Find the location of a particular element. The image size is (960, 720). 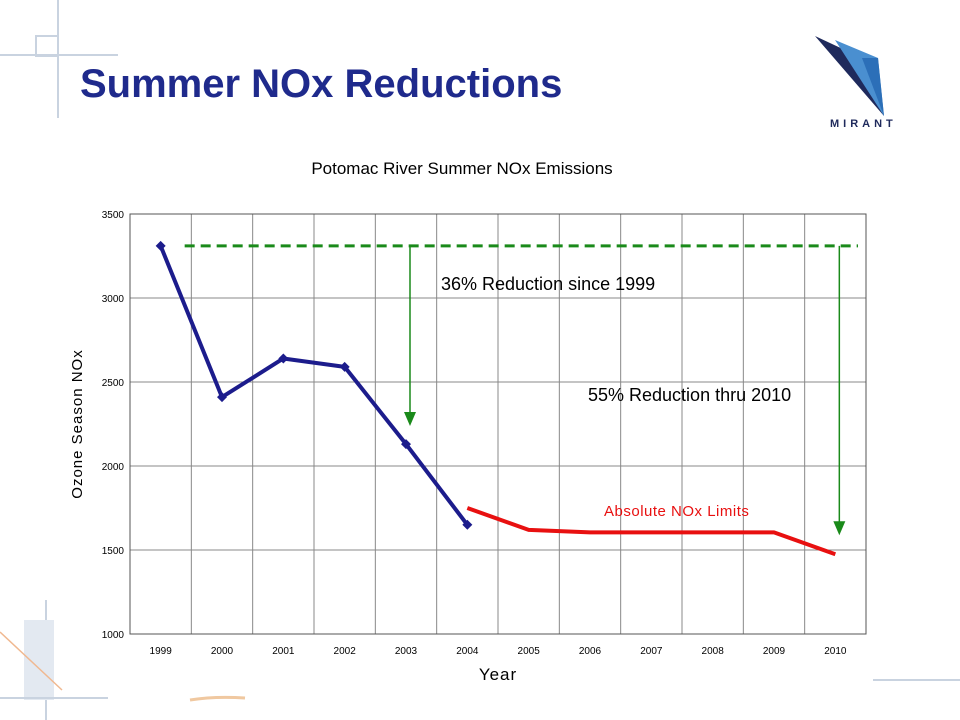

x-tick-label: 2004 is located at coordinates (467, 651).